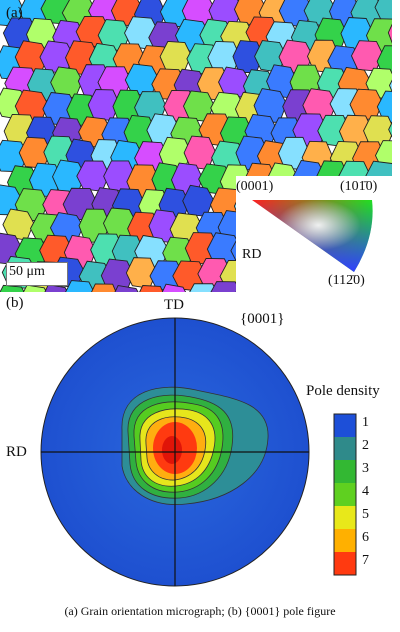  I want to click on rd-label: RD, so click(16, 452).